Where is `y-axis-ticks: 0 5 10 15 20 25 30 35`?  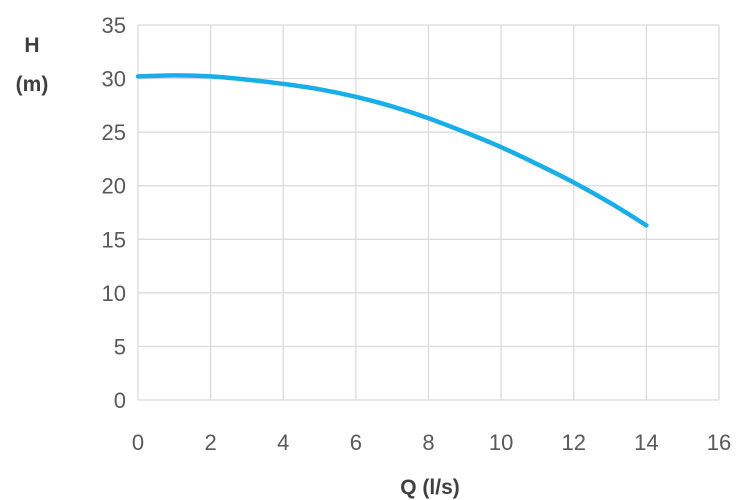
y-axis-ticks: 0 5 10 15 20 25 30 35 is located at coordinates (114, 213).